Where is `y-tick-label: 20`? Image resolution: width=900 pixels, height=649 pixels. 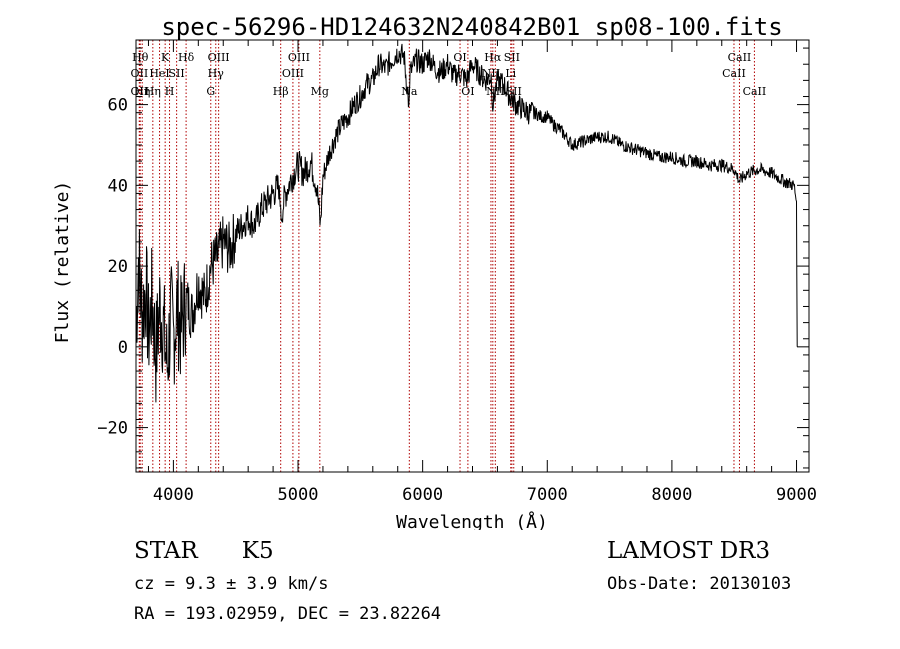 y-tick-label: 20 is located at coordinates (118, 267).